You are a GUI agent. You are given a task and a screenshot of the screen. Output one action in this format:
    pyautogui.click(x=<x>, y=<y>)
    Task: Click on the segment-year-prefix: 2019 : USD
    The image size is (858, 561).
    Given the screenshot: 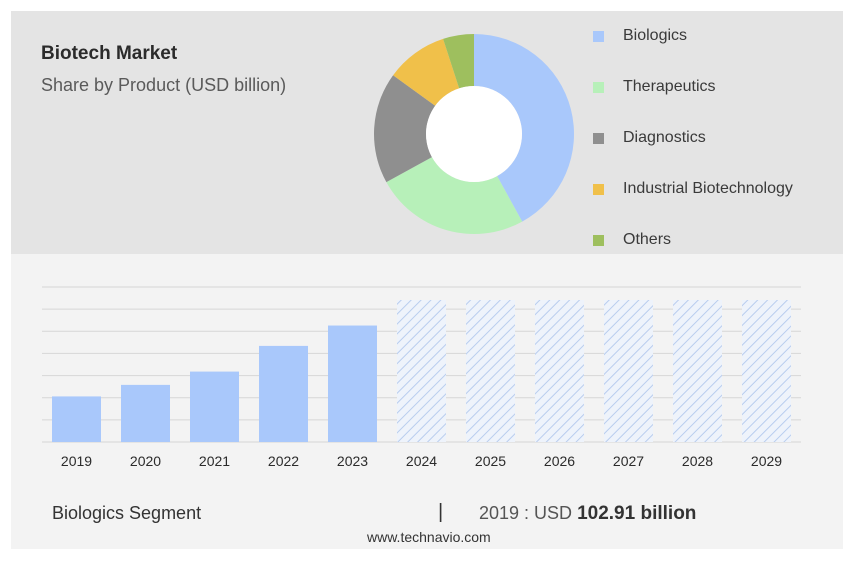 What is the action you would take?
    pyautogui.click(x=526, y=513)
    